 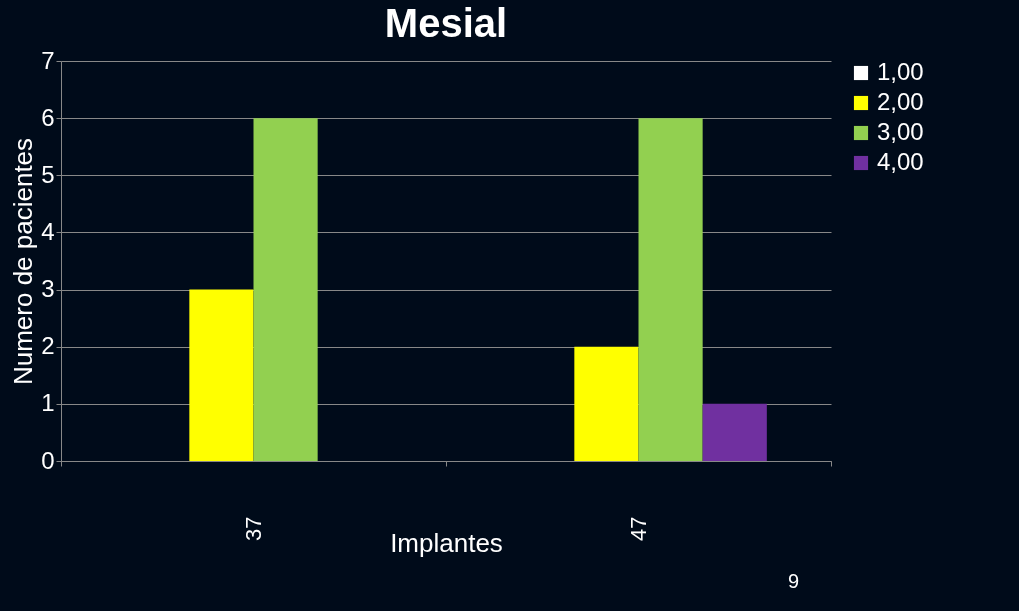 What do you see at coordinates (638, 528) in the screenshot?
I see `x-tick-label: 47` at bounding box center [638, 528].